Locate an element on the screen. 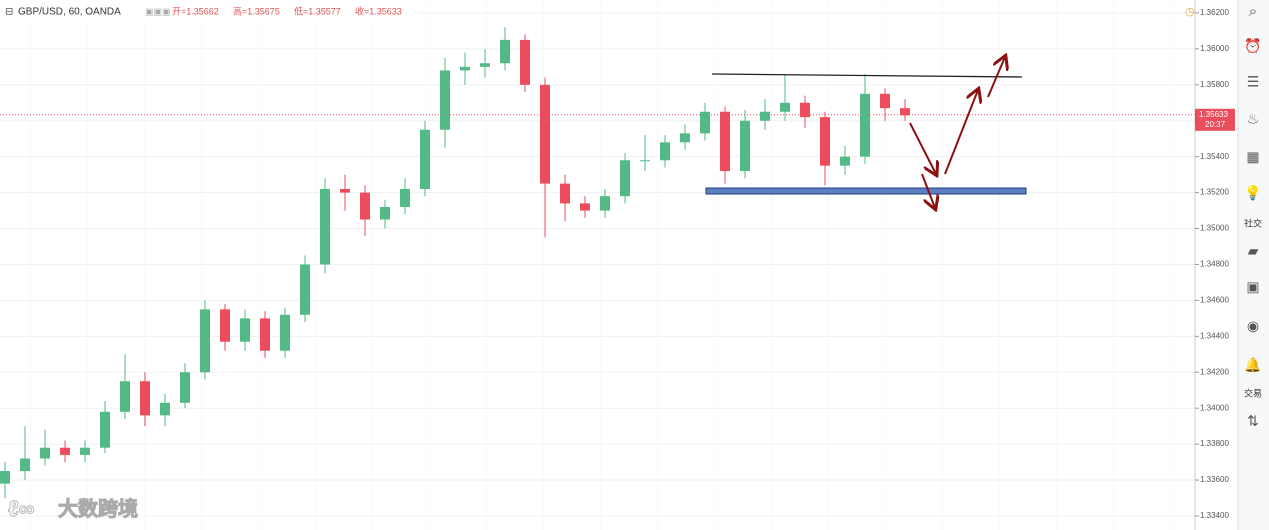 This screenshot has height=530, width=1269. settings-icons: ▣▣▣ is located at coordinates (158, 11).